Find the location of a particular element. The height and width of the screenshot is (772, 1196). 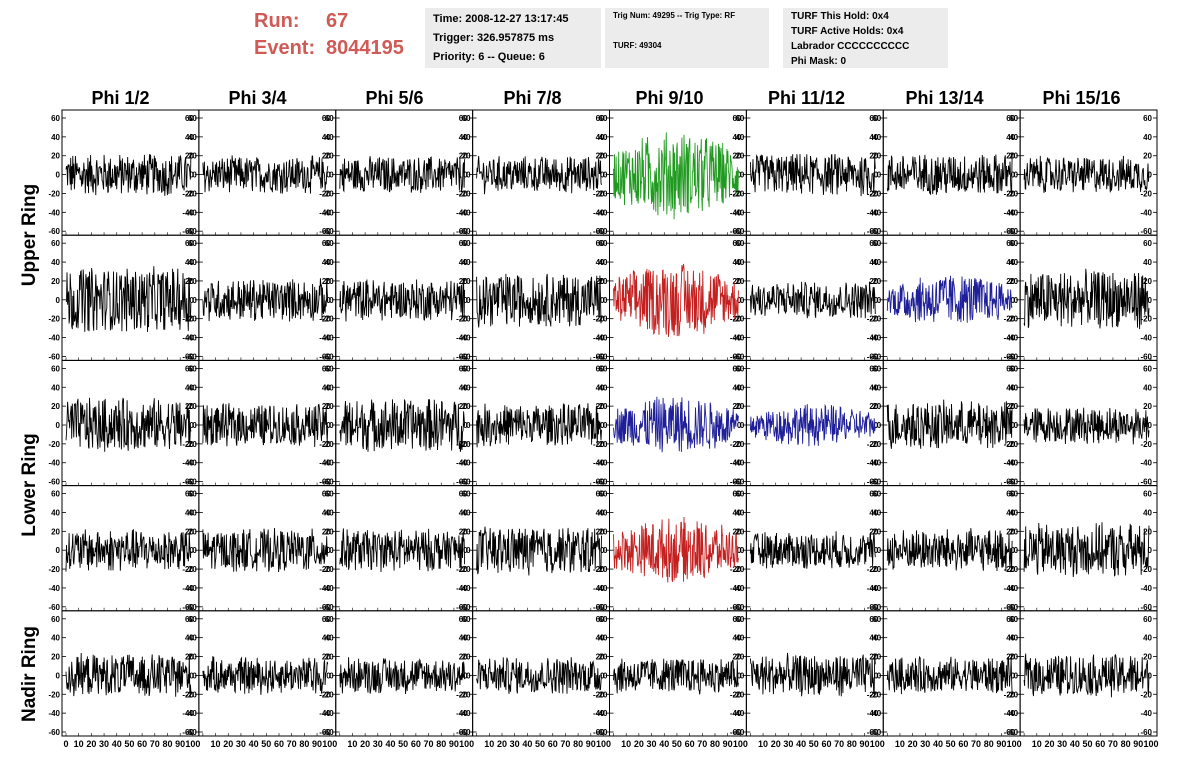

time-text: Time: 2008-12-27 13:17:45 is located at coordinates (501, 19).